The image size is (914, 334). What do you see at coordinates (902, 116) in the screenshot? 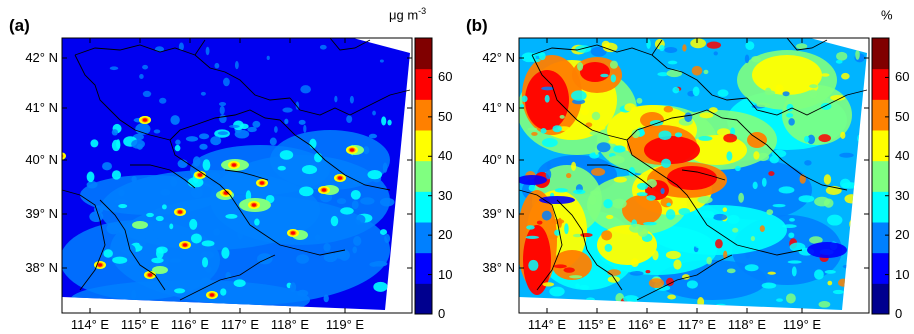
I see `colorbar-tick-label: 50` at bounding box center [902, 116].